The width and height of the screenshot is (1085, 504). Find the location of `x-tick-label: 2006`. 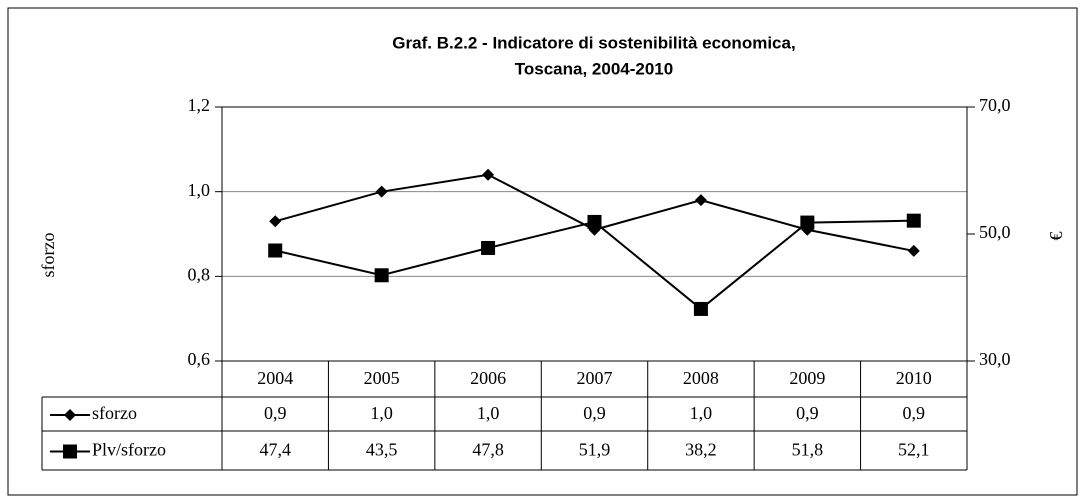

x-tick-label: 2006 is located at coordinates (488, 378).